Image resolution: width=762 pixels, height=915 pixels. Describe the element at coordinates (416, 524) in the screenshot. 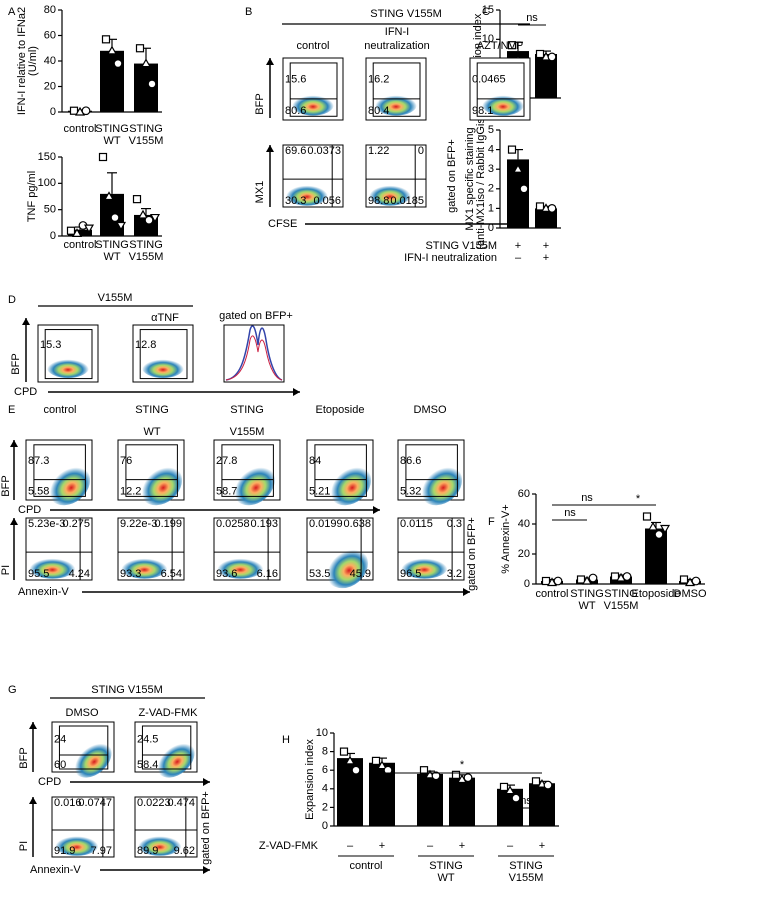

I see `quadrant-value: 0.0115` at that location.